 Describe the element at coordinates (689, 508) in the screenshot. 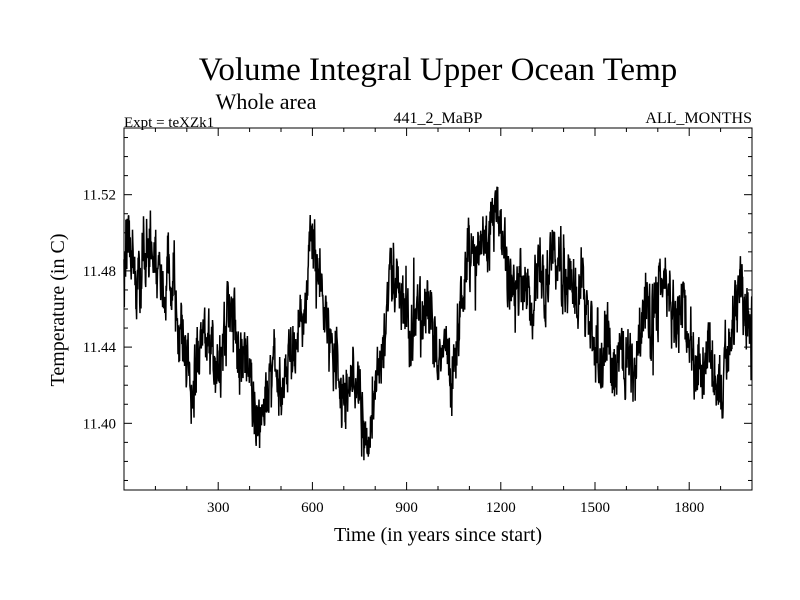

I see `x-tick-label: 1800` at that location.